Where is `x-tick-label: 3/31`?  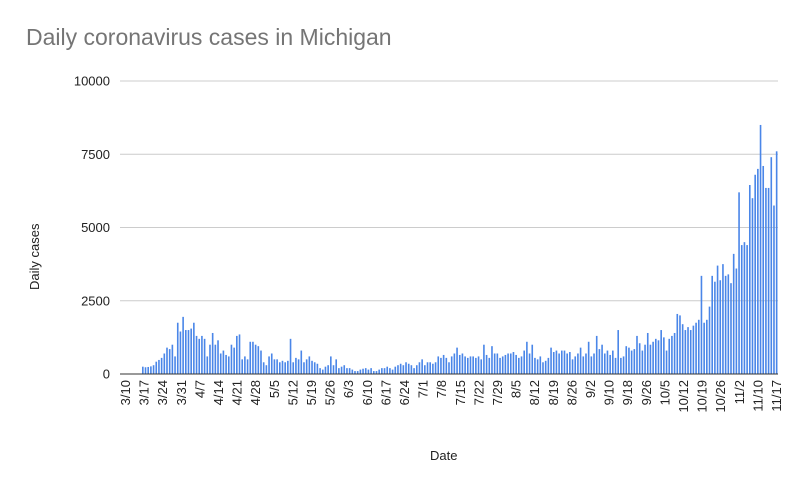 x-tick-label: 3/31 is located at coordinates (181, 392).